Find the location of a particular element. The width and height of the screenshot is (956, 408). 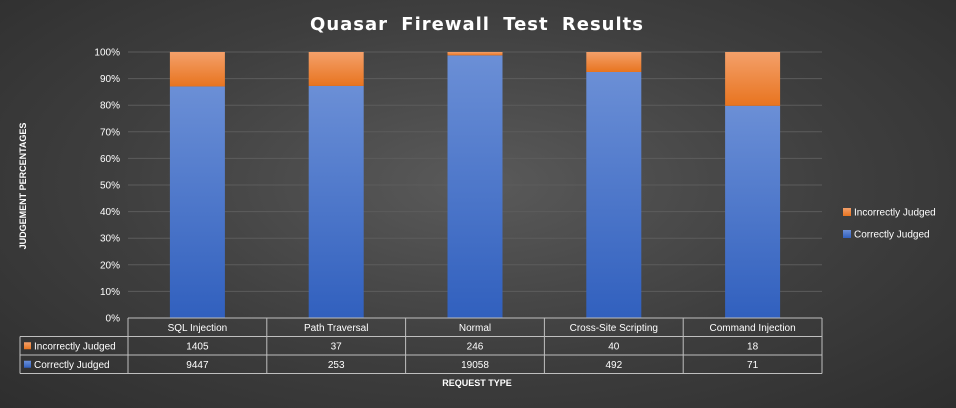

y-tick-label: 20% is located at coordinates (110, 265).